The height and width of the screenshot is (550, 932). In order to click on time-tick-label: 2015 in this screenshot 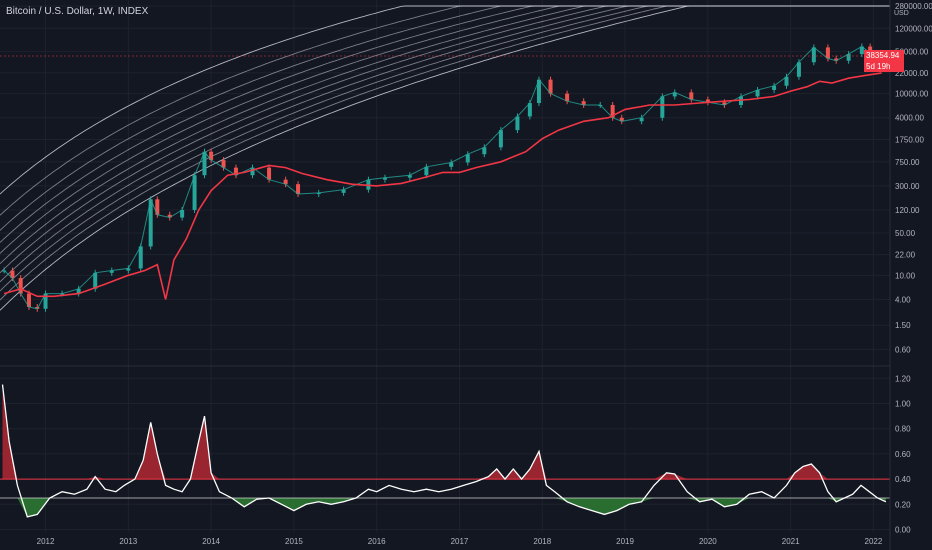, I will do `click(294, 541)`.